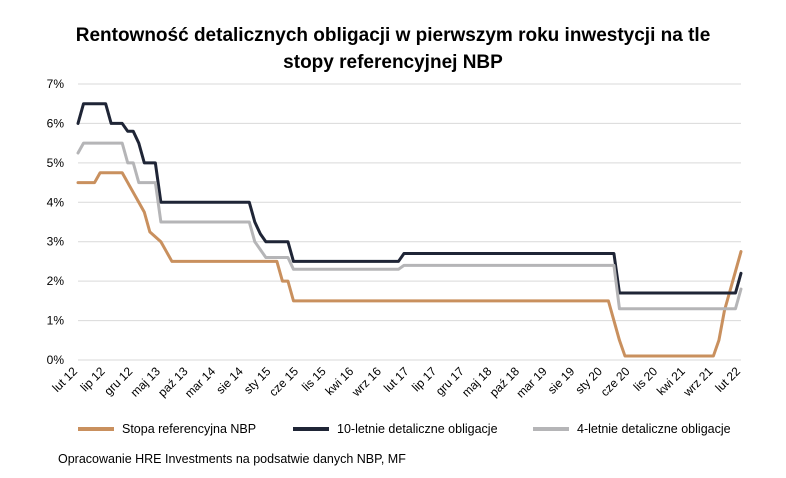  I want to click on y-tick-label: 7%, so click(56, 84).